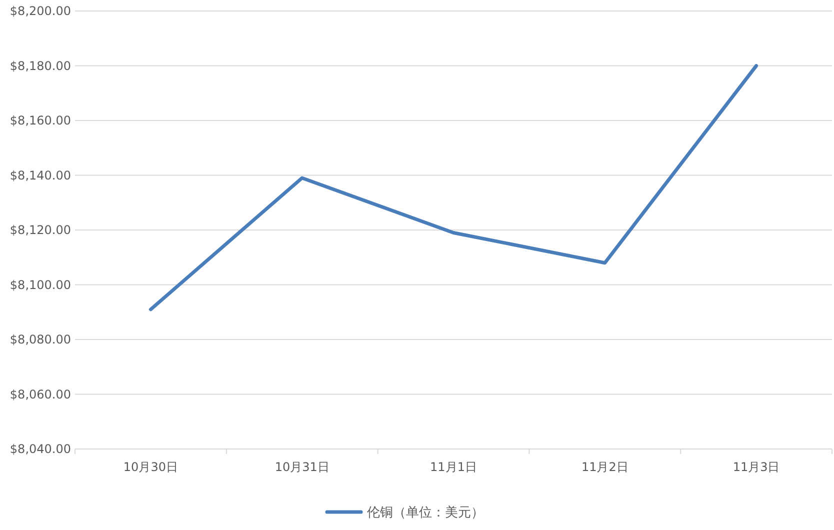  Describe the element at coordinates (40, 230) in the screenshot. I see `y-tick-label: $8,120.00` at that location.